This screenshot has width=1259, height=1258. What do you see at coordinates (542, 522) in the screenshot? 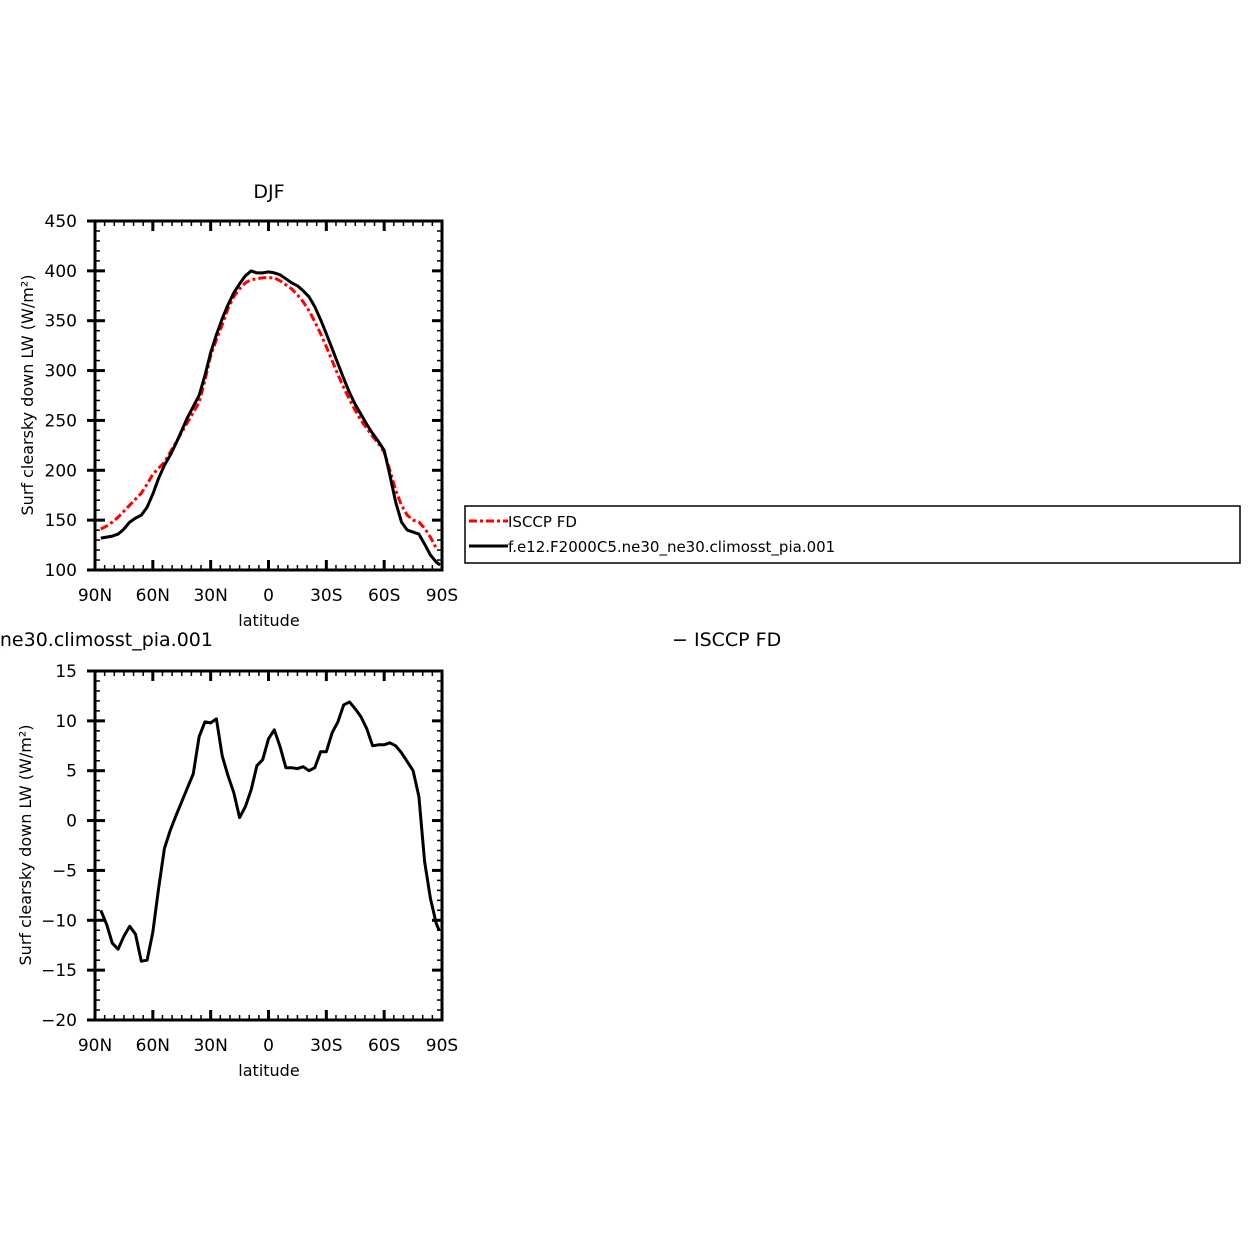
I see `legend-label: ISCCP FD` at bounding box center [542, 522].